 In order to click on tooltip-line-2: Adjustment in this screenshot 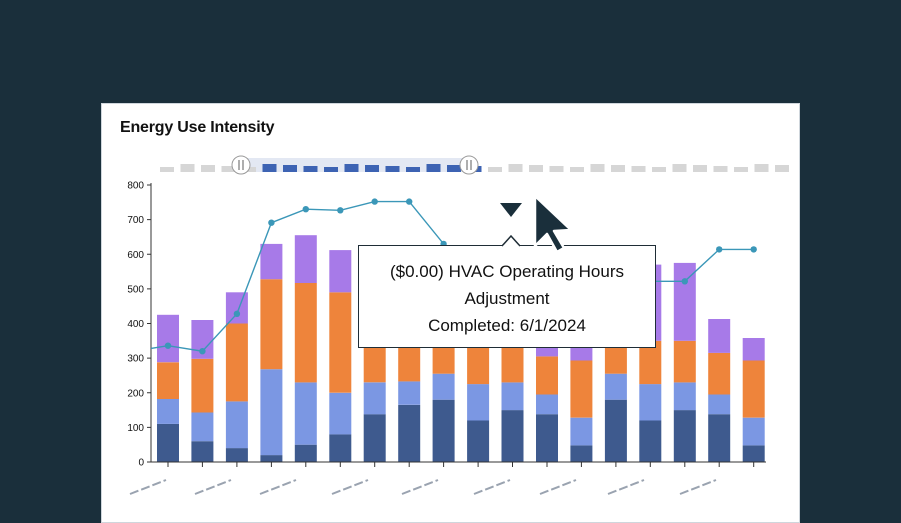, I will do `click(507, 298)`.